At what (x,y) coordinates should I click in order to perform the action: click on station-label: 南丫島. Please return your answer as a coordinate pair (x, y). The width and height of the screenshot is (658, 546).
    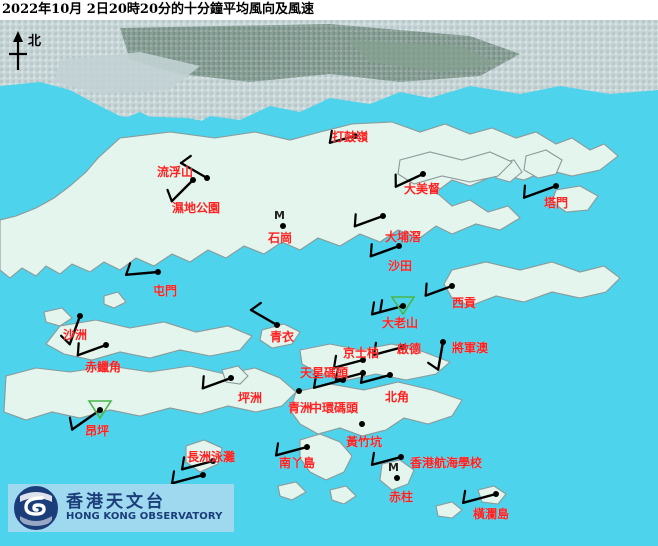
    Looking at the image, I should click on (297, 463).